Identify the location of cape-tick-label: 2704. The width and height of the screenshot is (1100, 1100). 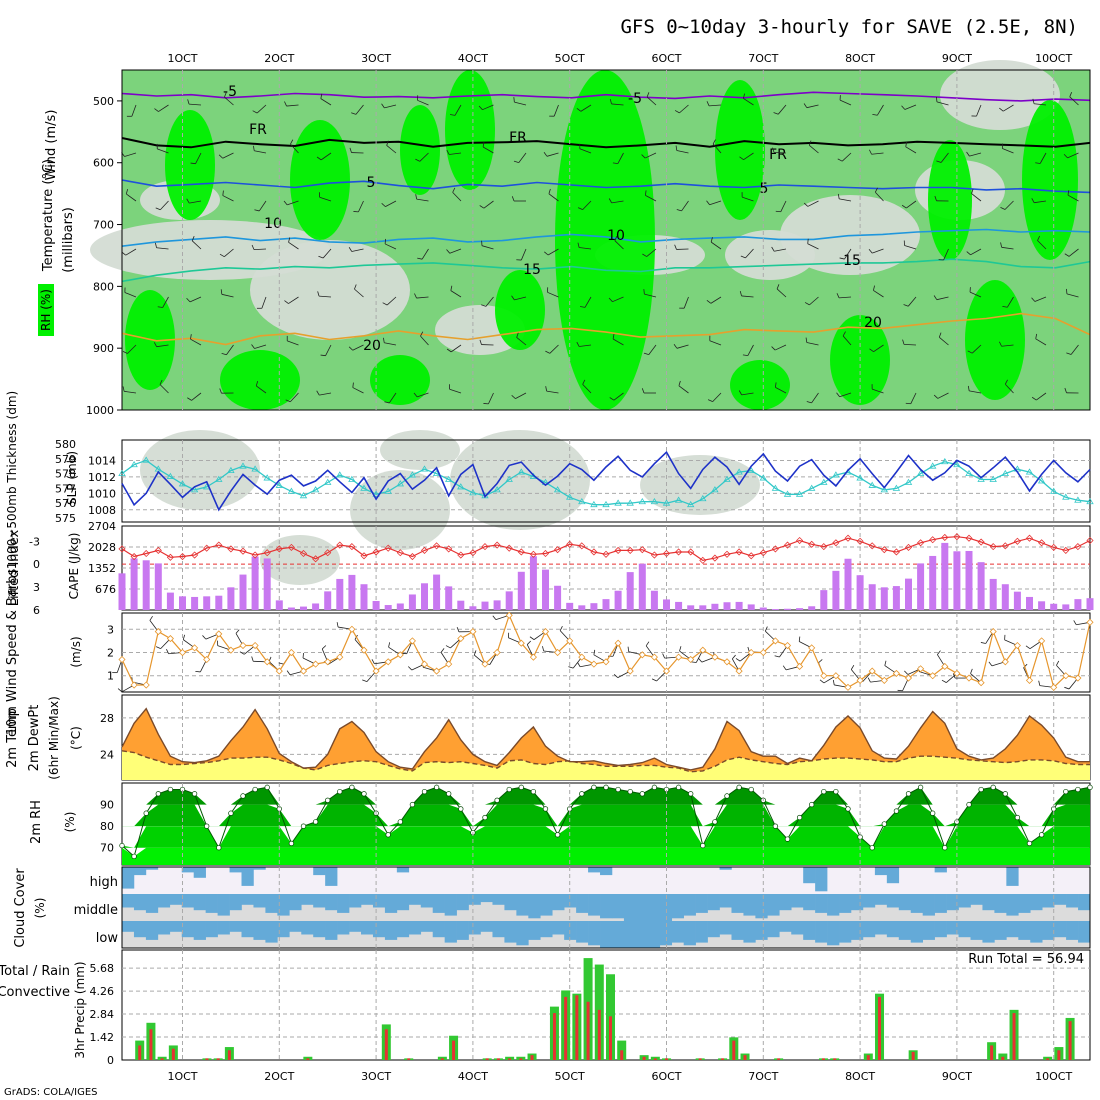
(102, 526).